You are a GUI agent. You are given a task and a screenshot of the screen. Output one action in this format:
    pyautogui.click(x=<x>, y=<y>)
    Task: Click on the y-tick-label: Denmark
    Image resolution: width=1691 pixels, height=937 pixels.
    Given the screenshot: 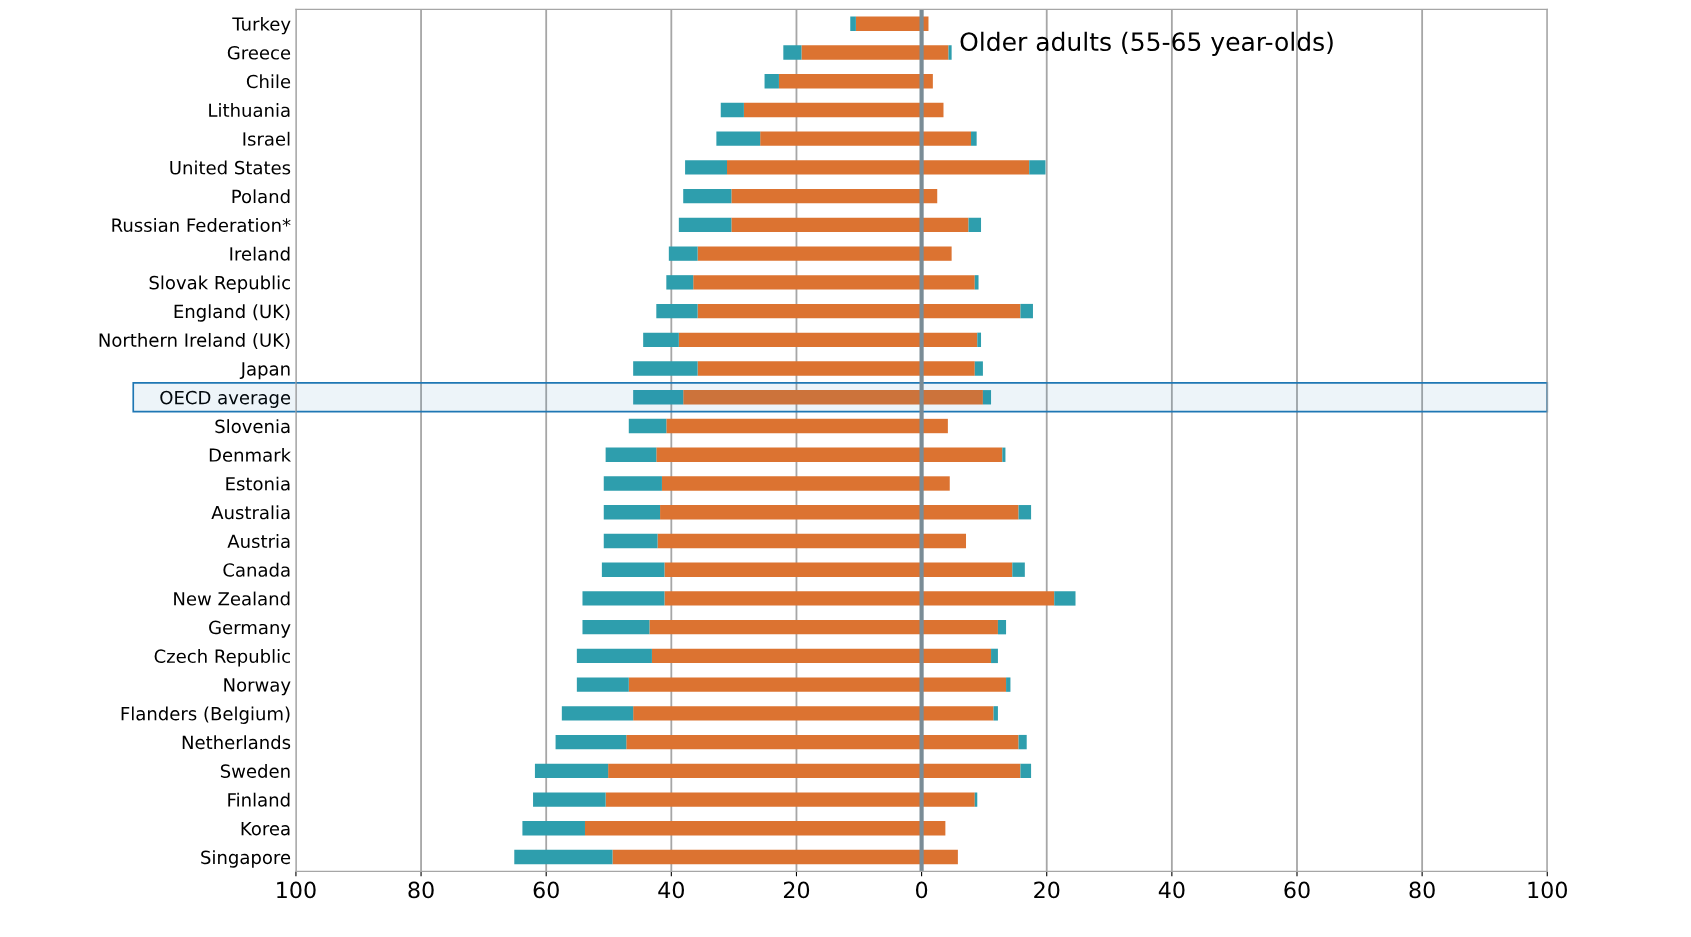 What is the action you would take?
    pyautogui.click(x=250, y=454)
    